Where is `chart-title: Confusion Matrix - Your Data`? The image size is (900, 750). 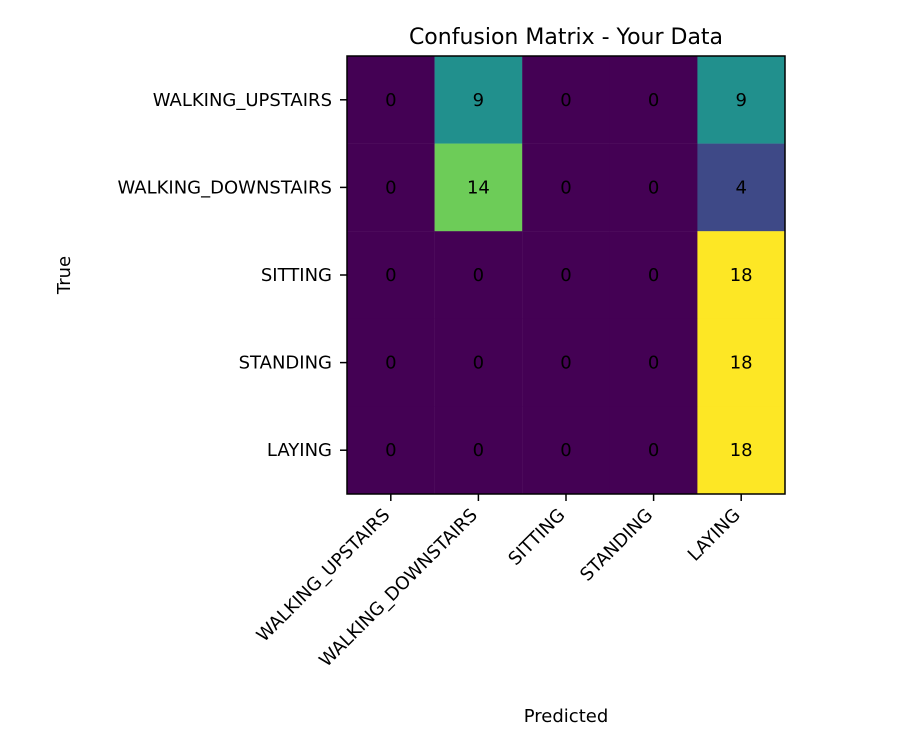
chart-title: Confusion Matrix - Your Data is located at coordinates (566, 37).